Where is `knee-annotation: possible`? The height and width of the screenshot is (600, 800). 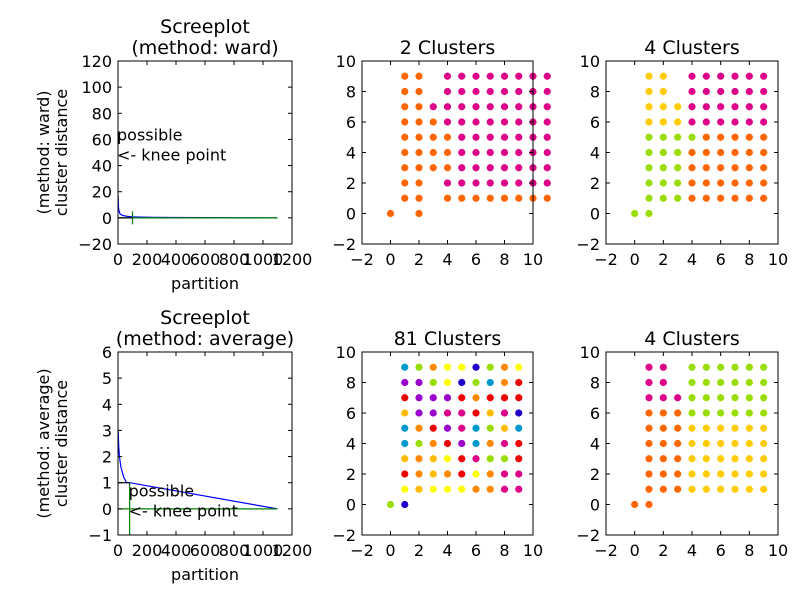 knee-annotation: possible is located at coordinates (162, 491).